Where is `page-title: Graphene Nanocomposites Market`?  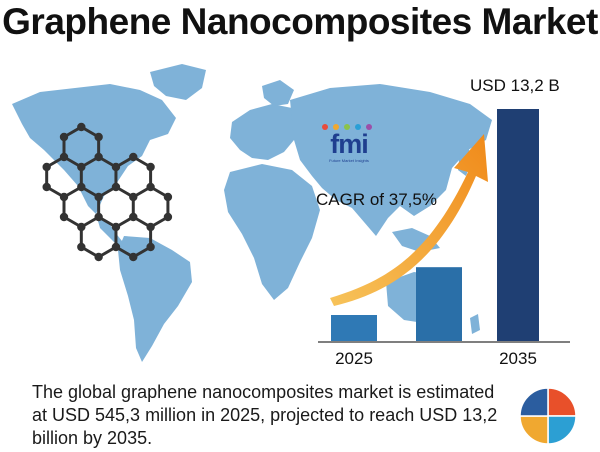 page-title: Graphene Nanocomposites Market is located at coordinates (300, 21).